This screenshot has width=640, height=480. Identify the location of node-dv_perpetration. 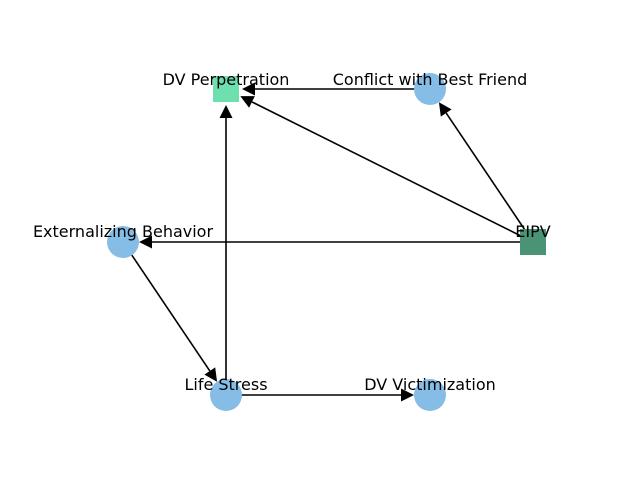
(226, 89).